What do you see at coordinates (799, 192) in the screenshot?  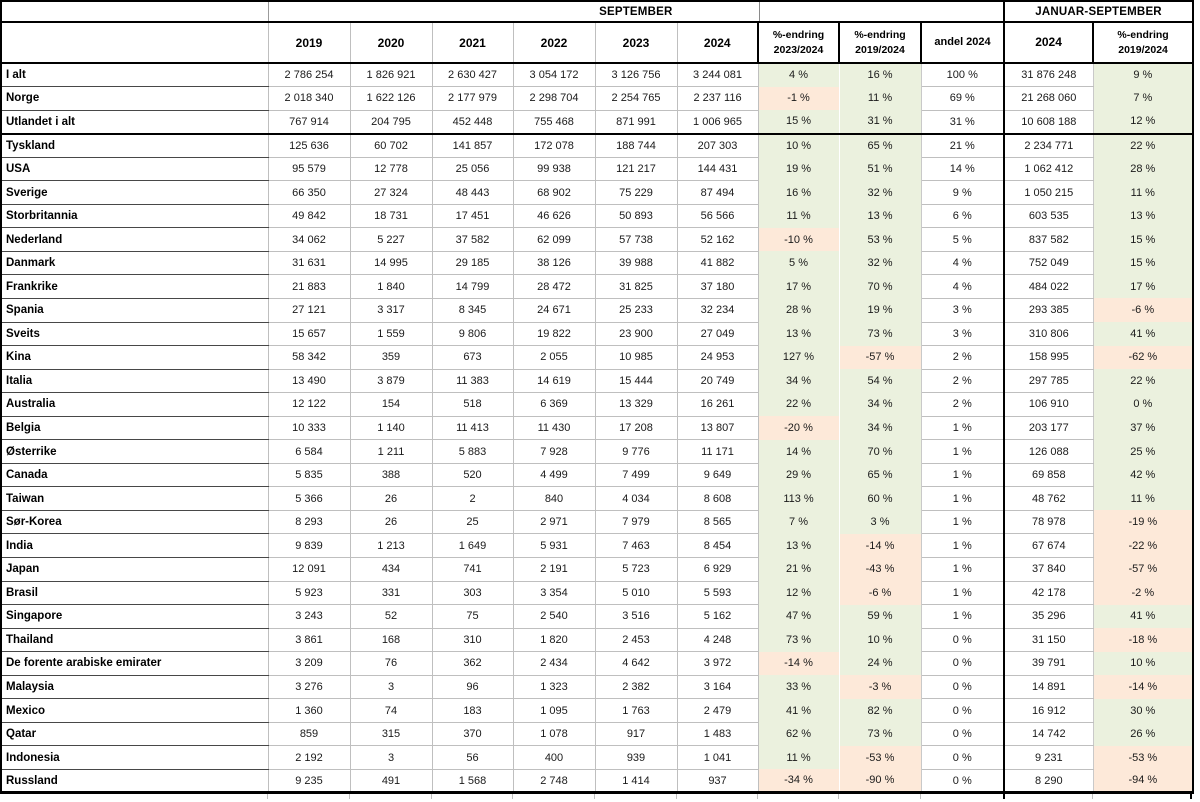 I see `pct-change-2023-2024-cell: 16 %` at bounding box center [799, 192].